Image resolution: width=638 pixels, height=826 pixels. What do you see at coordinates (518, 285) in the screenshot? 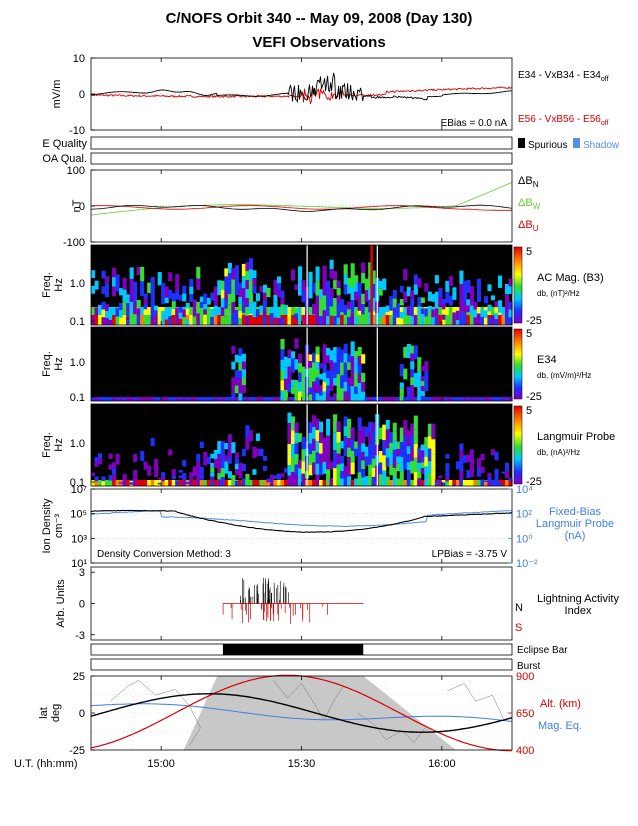
I see `acmag-colorbar` at bounding box center [518, 285].